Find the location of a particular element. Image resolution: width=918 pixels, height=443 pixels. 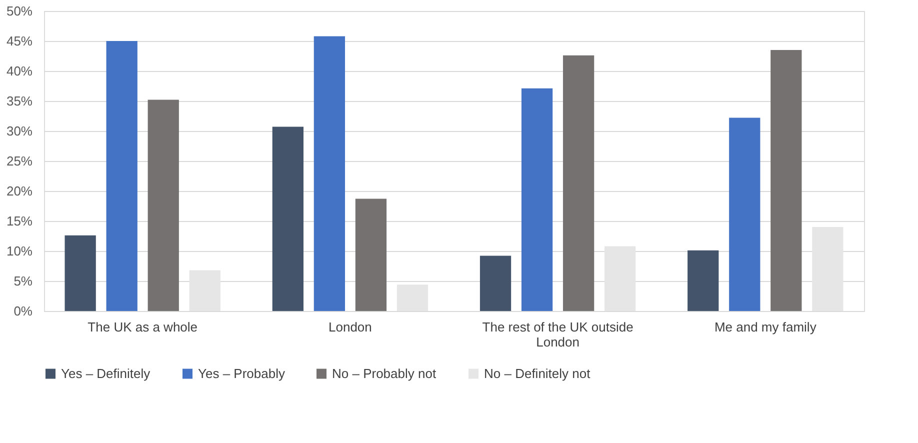

y-tick-label: 40% is located at coordinates (19, 71).